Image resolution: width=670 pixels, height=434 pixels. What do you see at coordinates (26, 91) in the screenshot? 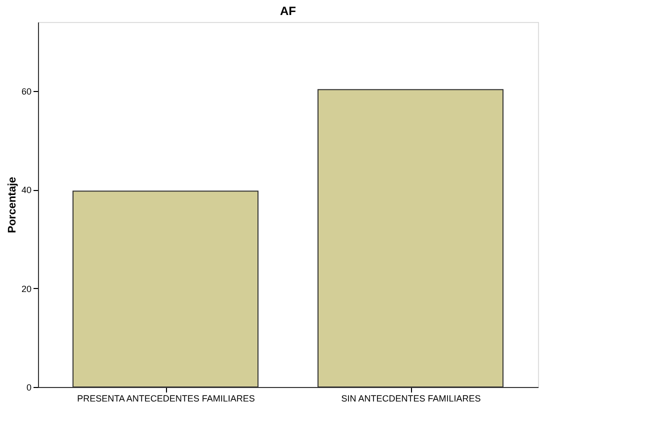
I see `y-tick-label: 60` at bounding box center [26, 91].